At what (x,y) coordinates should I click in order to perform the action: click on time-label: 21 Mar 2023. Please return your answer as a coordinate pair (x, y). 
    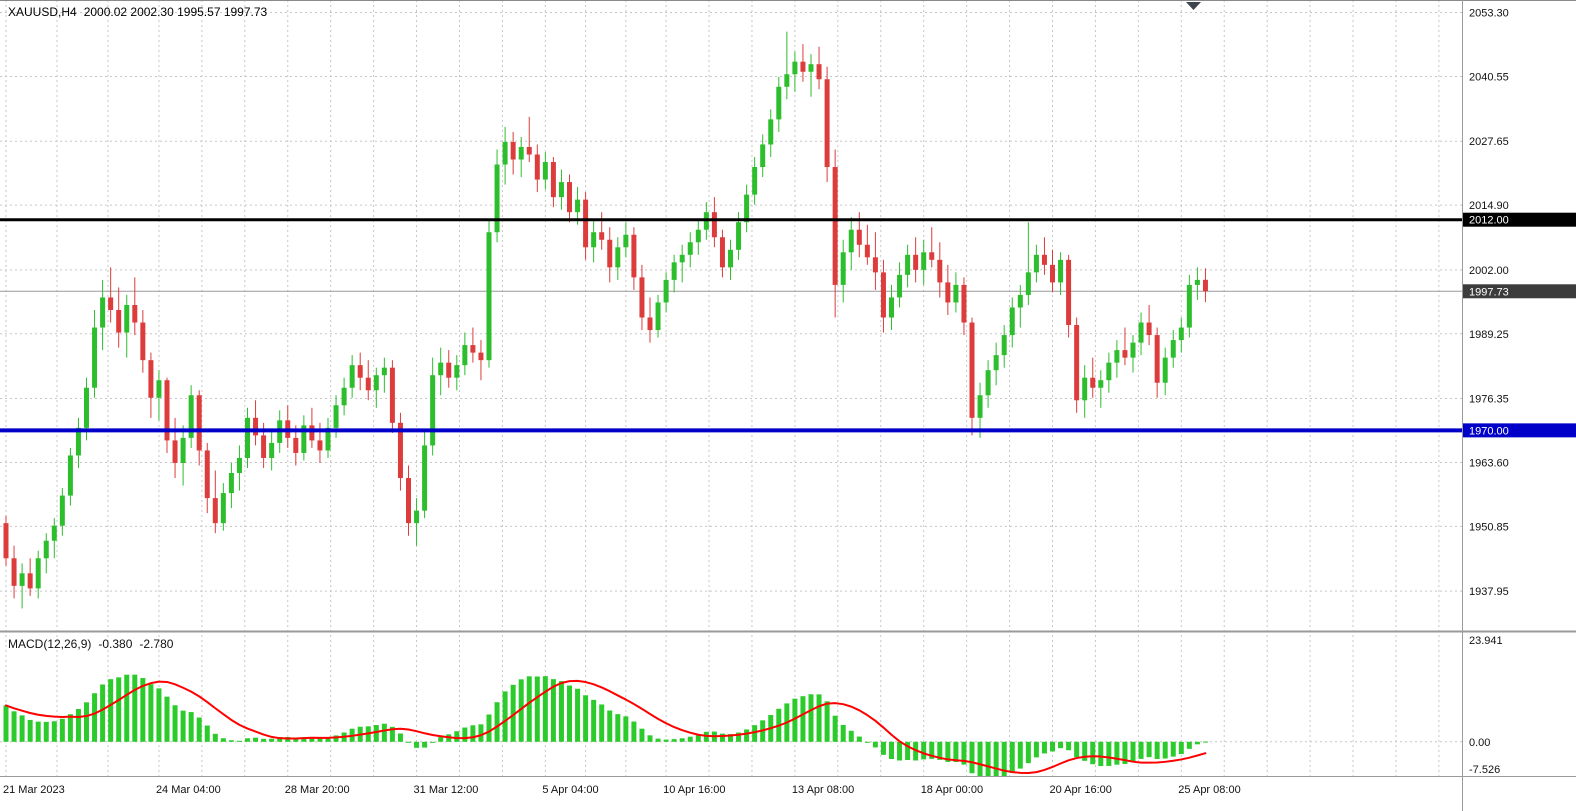
    Looking at the image, I should click on (34, 790).